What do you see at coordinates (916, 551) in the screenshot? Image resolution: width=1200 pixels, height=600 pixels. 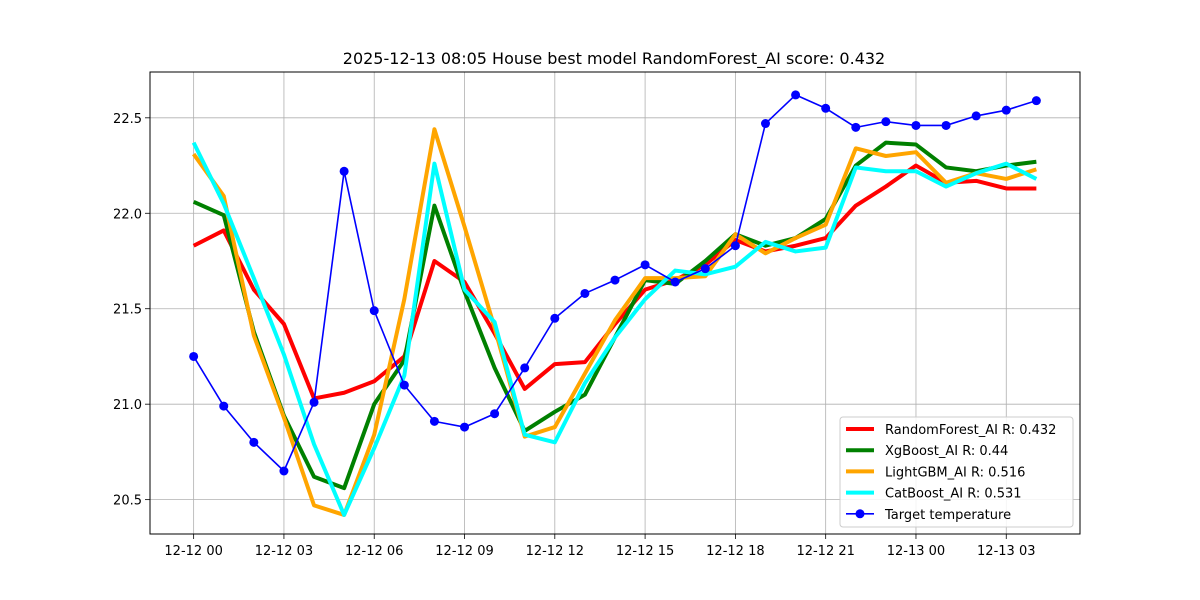 I see `x-tick-label: 12-13 00` at bounding box center [916, 551].